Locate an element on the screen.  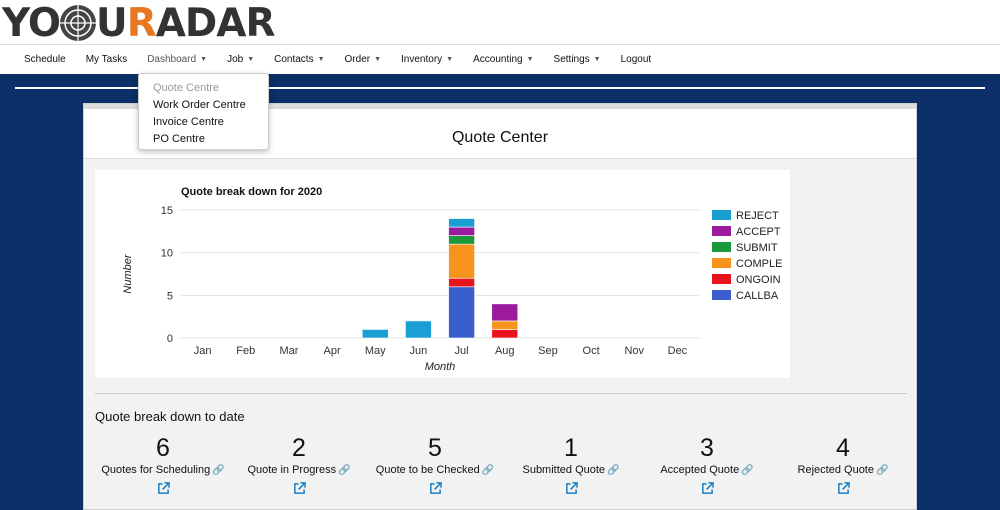
bar-comple-jul is located at coordinates (461, 261).